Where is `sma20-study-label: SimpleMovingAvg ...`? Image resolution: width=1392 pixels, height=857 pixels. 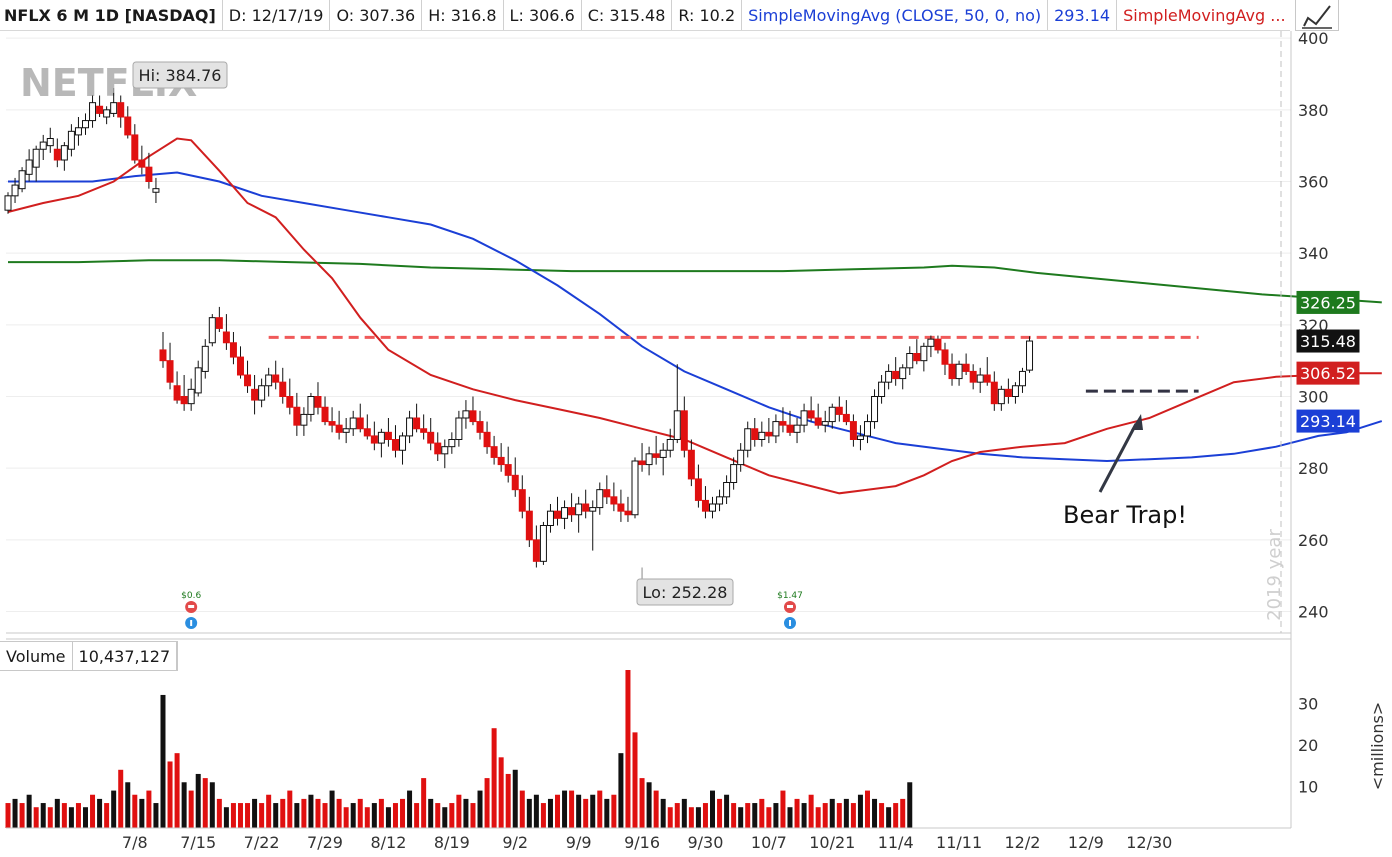 sma20-study-label: SimpleMovingAvg ... is located at coordinates (1204, 15).